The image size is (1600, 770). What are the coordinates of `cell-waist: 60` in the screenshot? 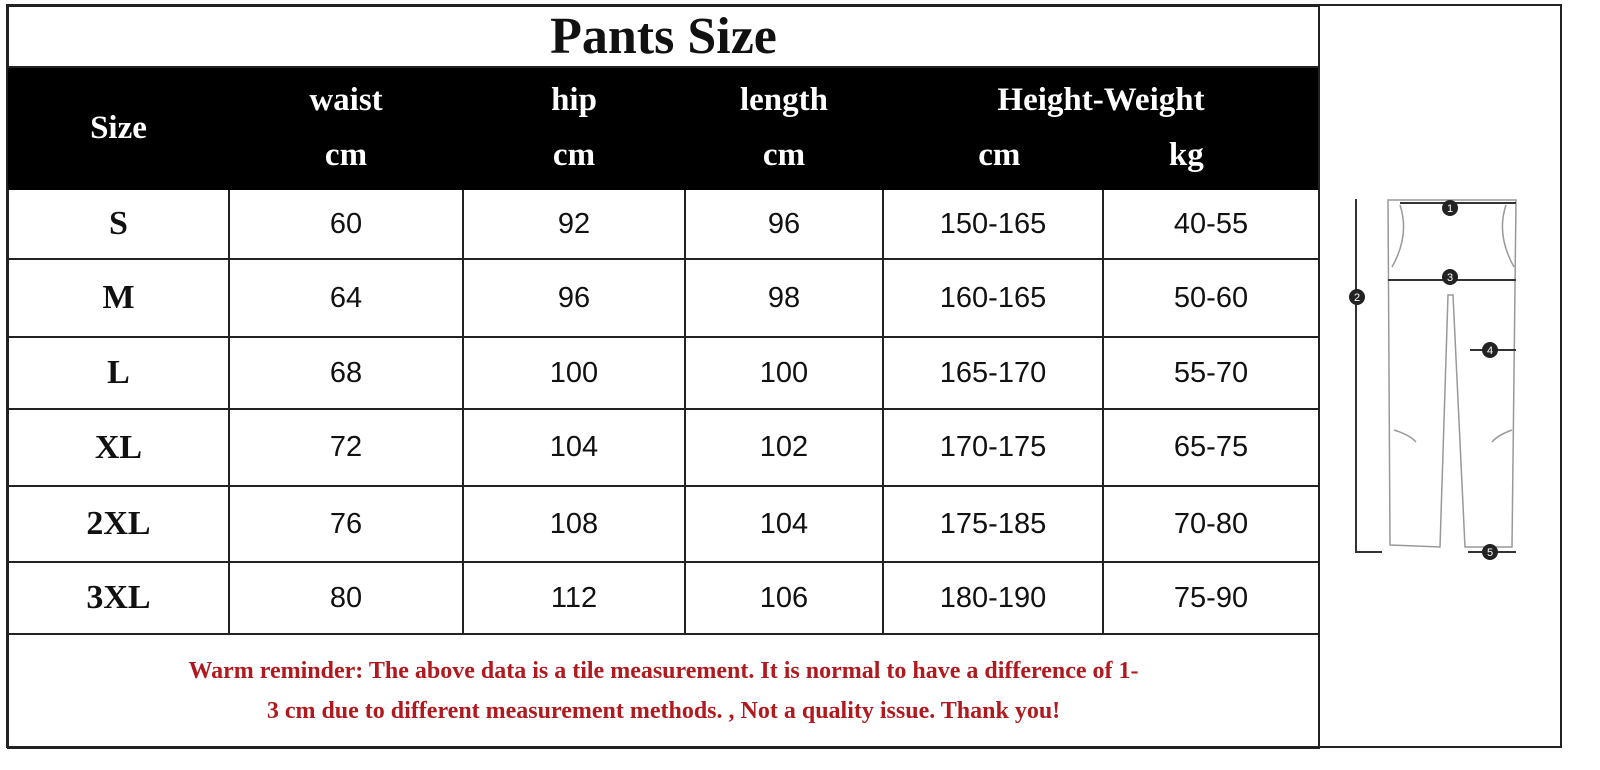 It's located at (346, 224).